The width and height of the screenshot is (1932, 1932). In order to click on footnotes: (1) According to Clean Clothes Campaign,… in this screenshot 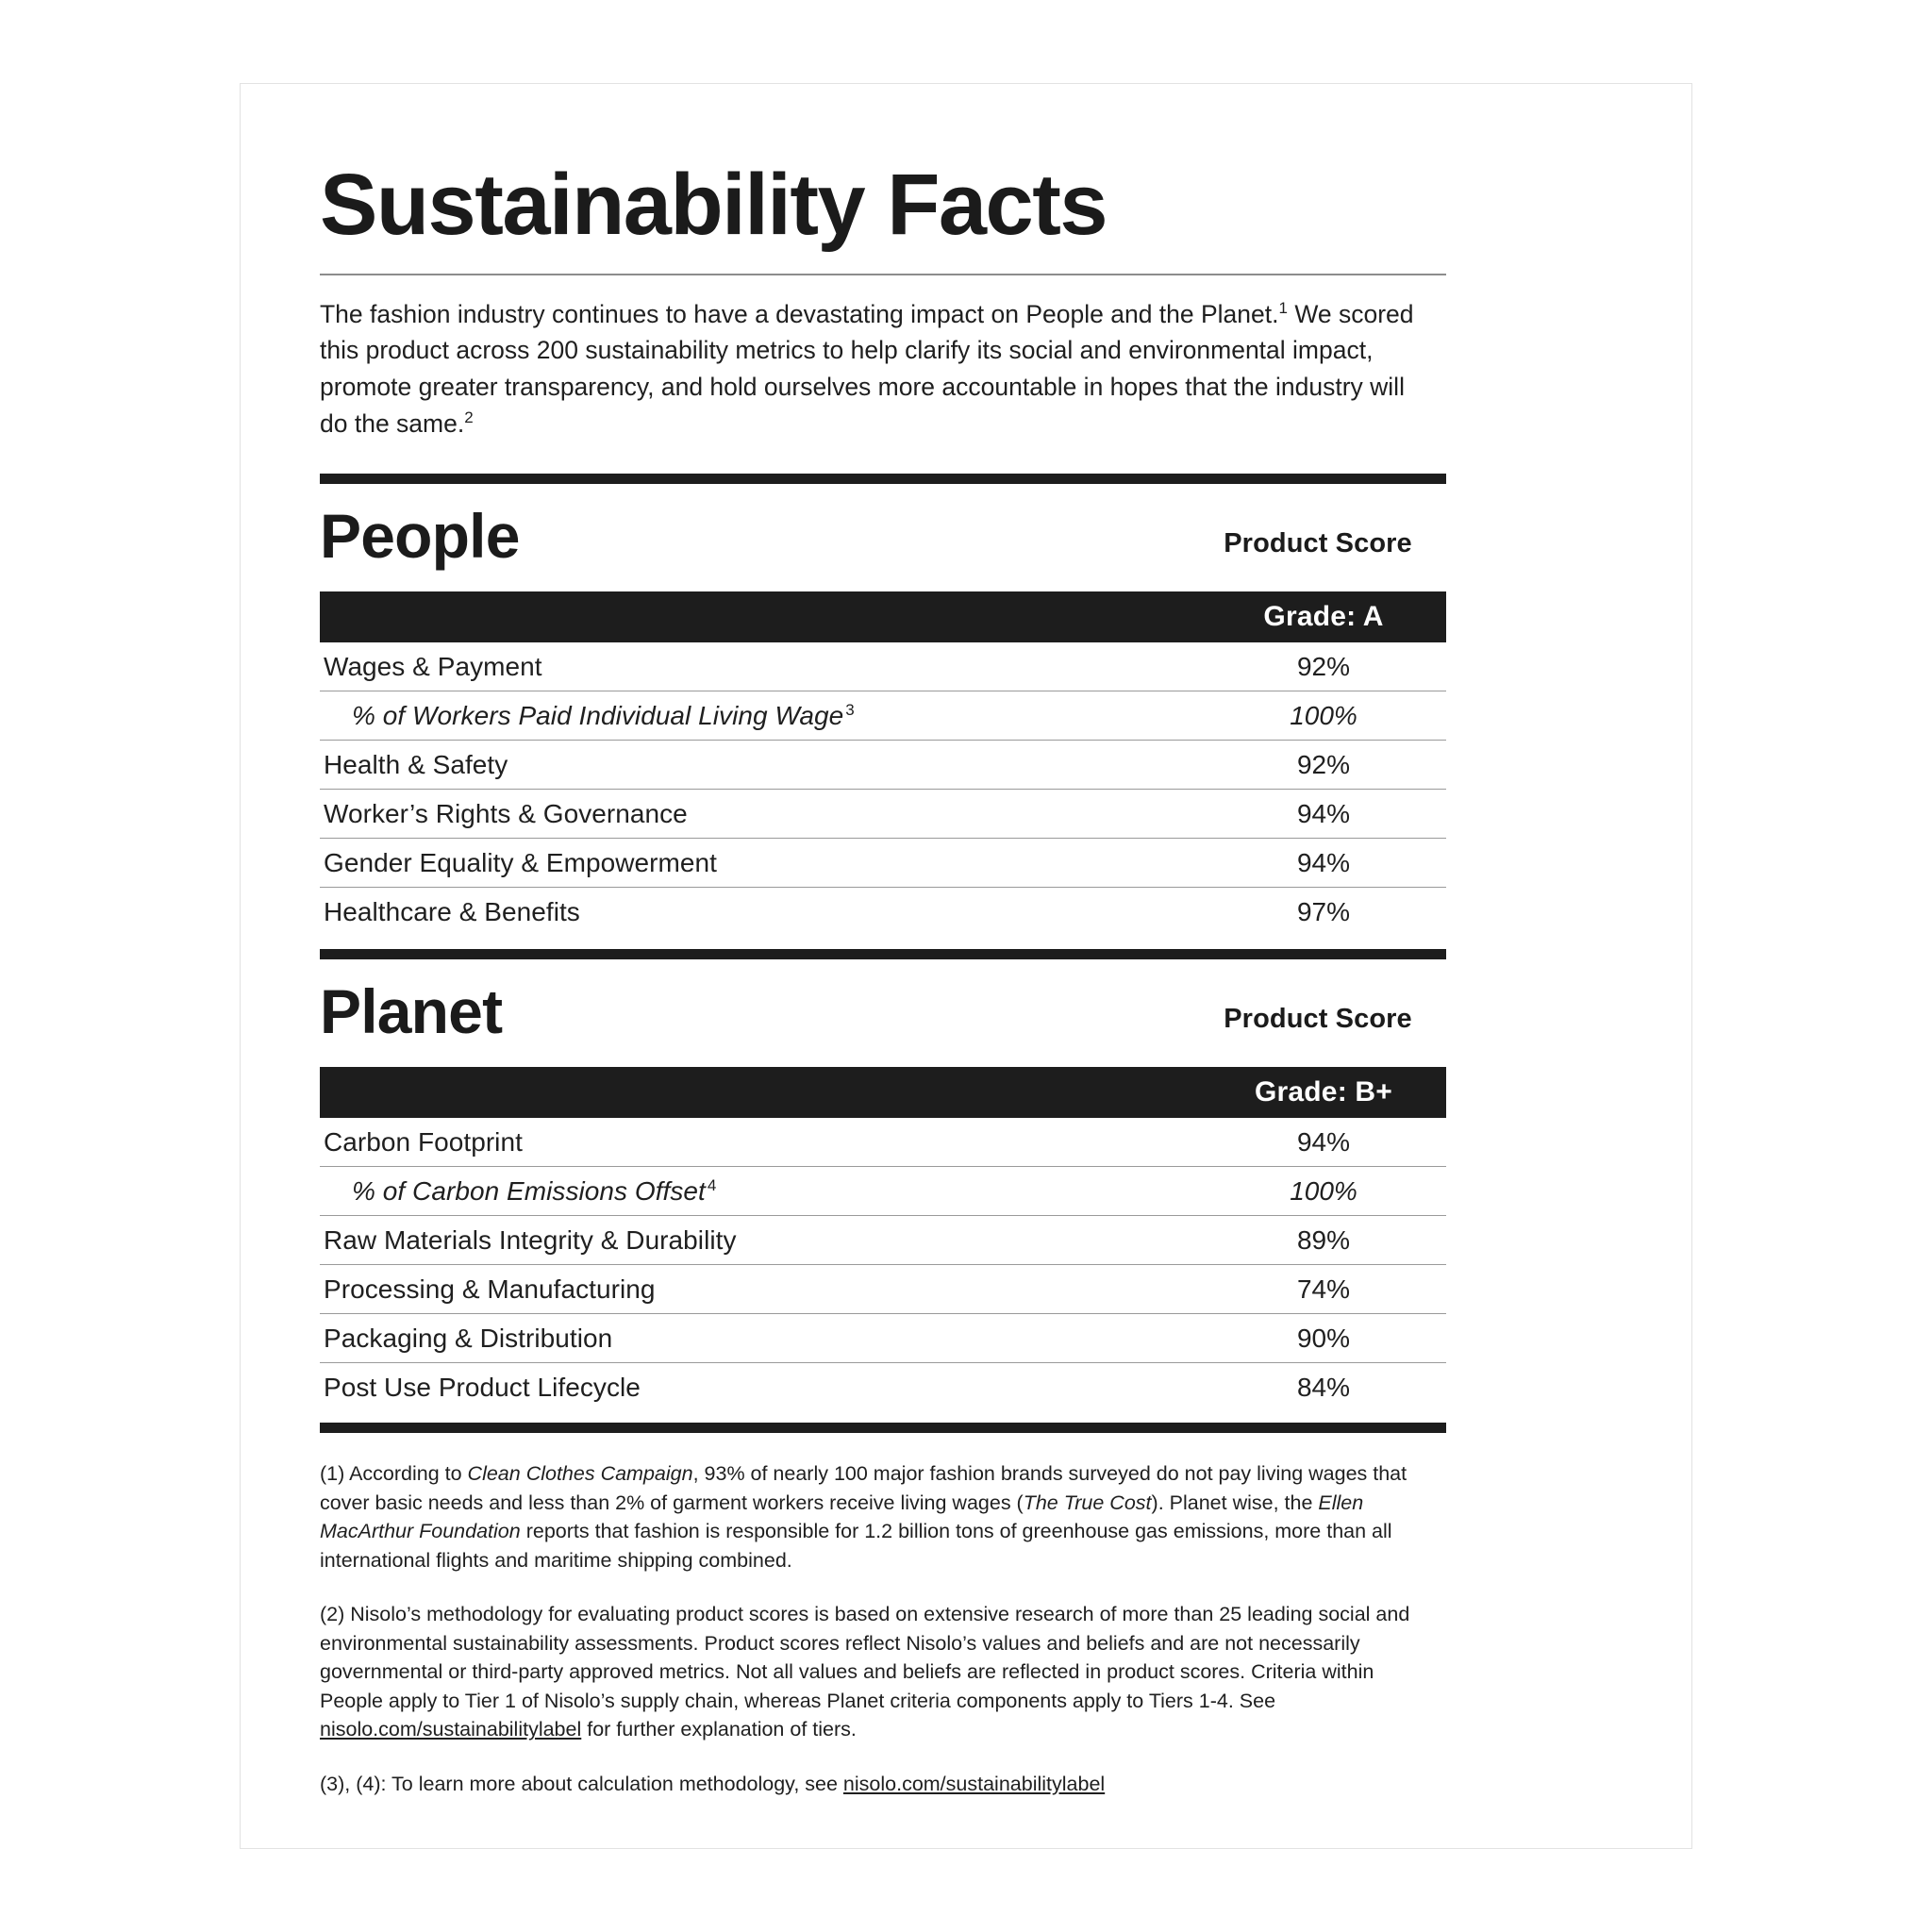, I will do `click(880, 1628)`.